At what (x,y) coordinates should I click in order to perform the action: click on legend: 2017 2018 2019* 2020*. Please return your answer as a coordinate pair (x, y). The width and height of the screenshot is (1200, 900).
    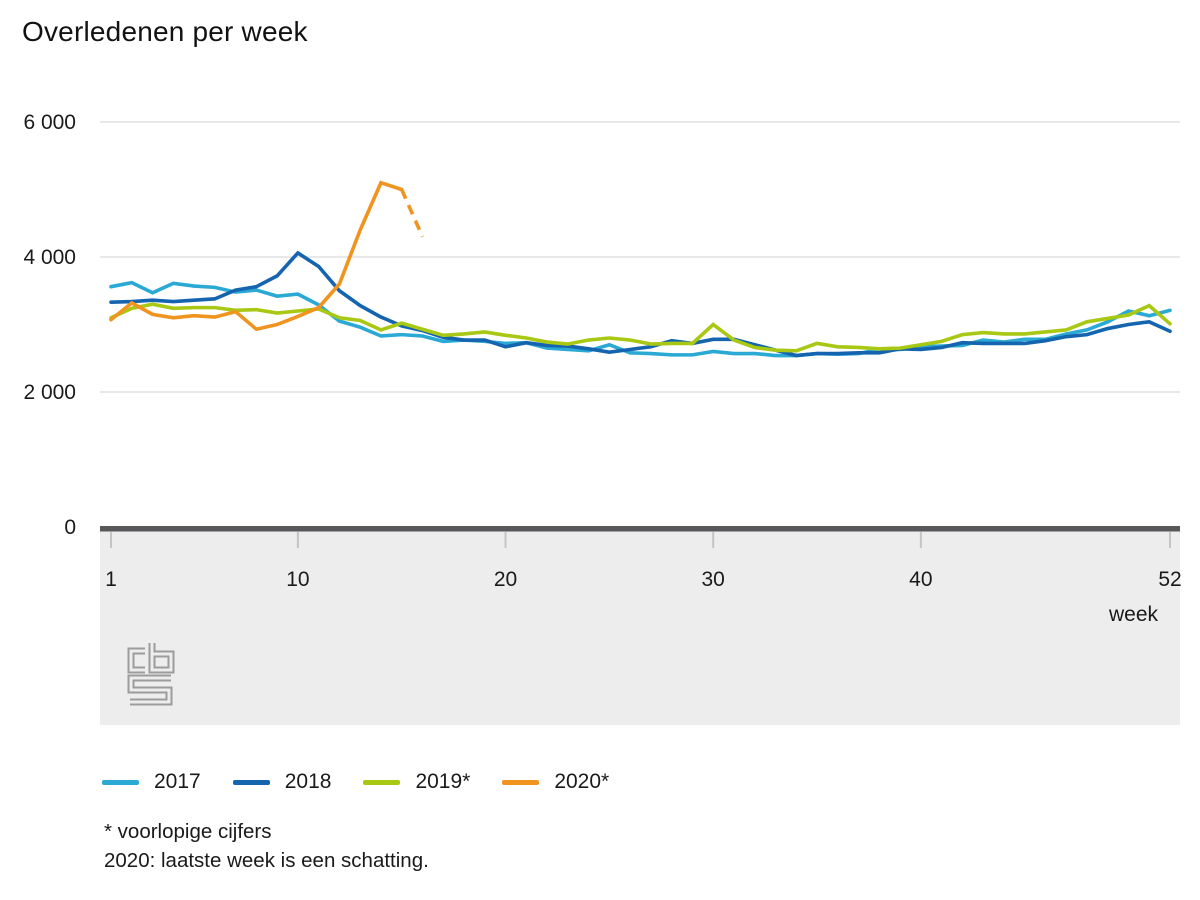
    Looking at the image, I should click on (355, 782).